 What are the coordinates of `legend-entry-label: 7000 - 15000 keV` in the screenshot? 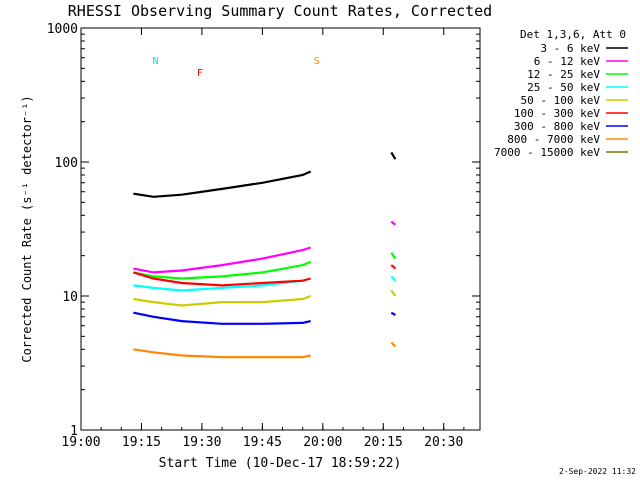 It's located at (547, 152).